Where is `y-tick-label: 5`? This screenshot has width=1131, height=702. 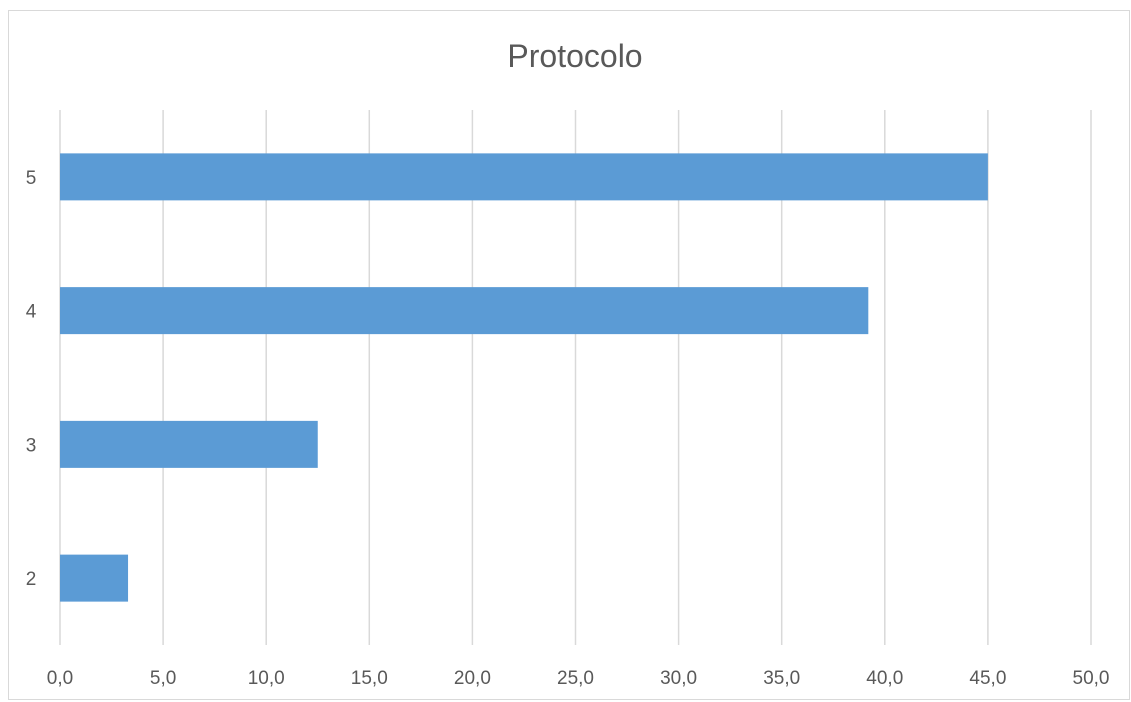 y-tick-label: 5 is located at coordinates (31, 178).